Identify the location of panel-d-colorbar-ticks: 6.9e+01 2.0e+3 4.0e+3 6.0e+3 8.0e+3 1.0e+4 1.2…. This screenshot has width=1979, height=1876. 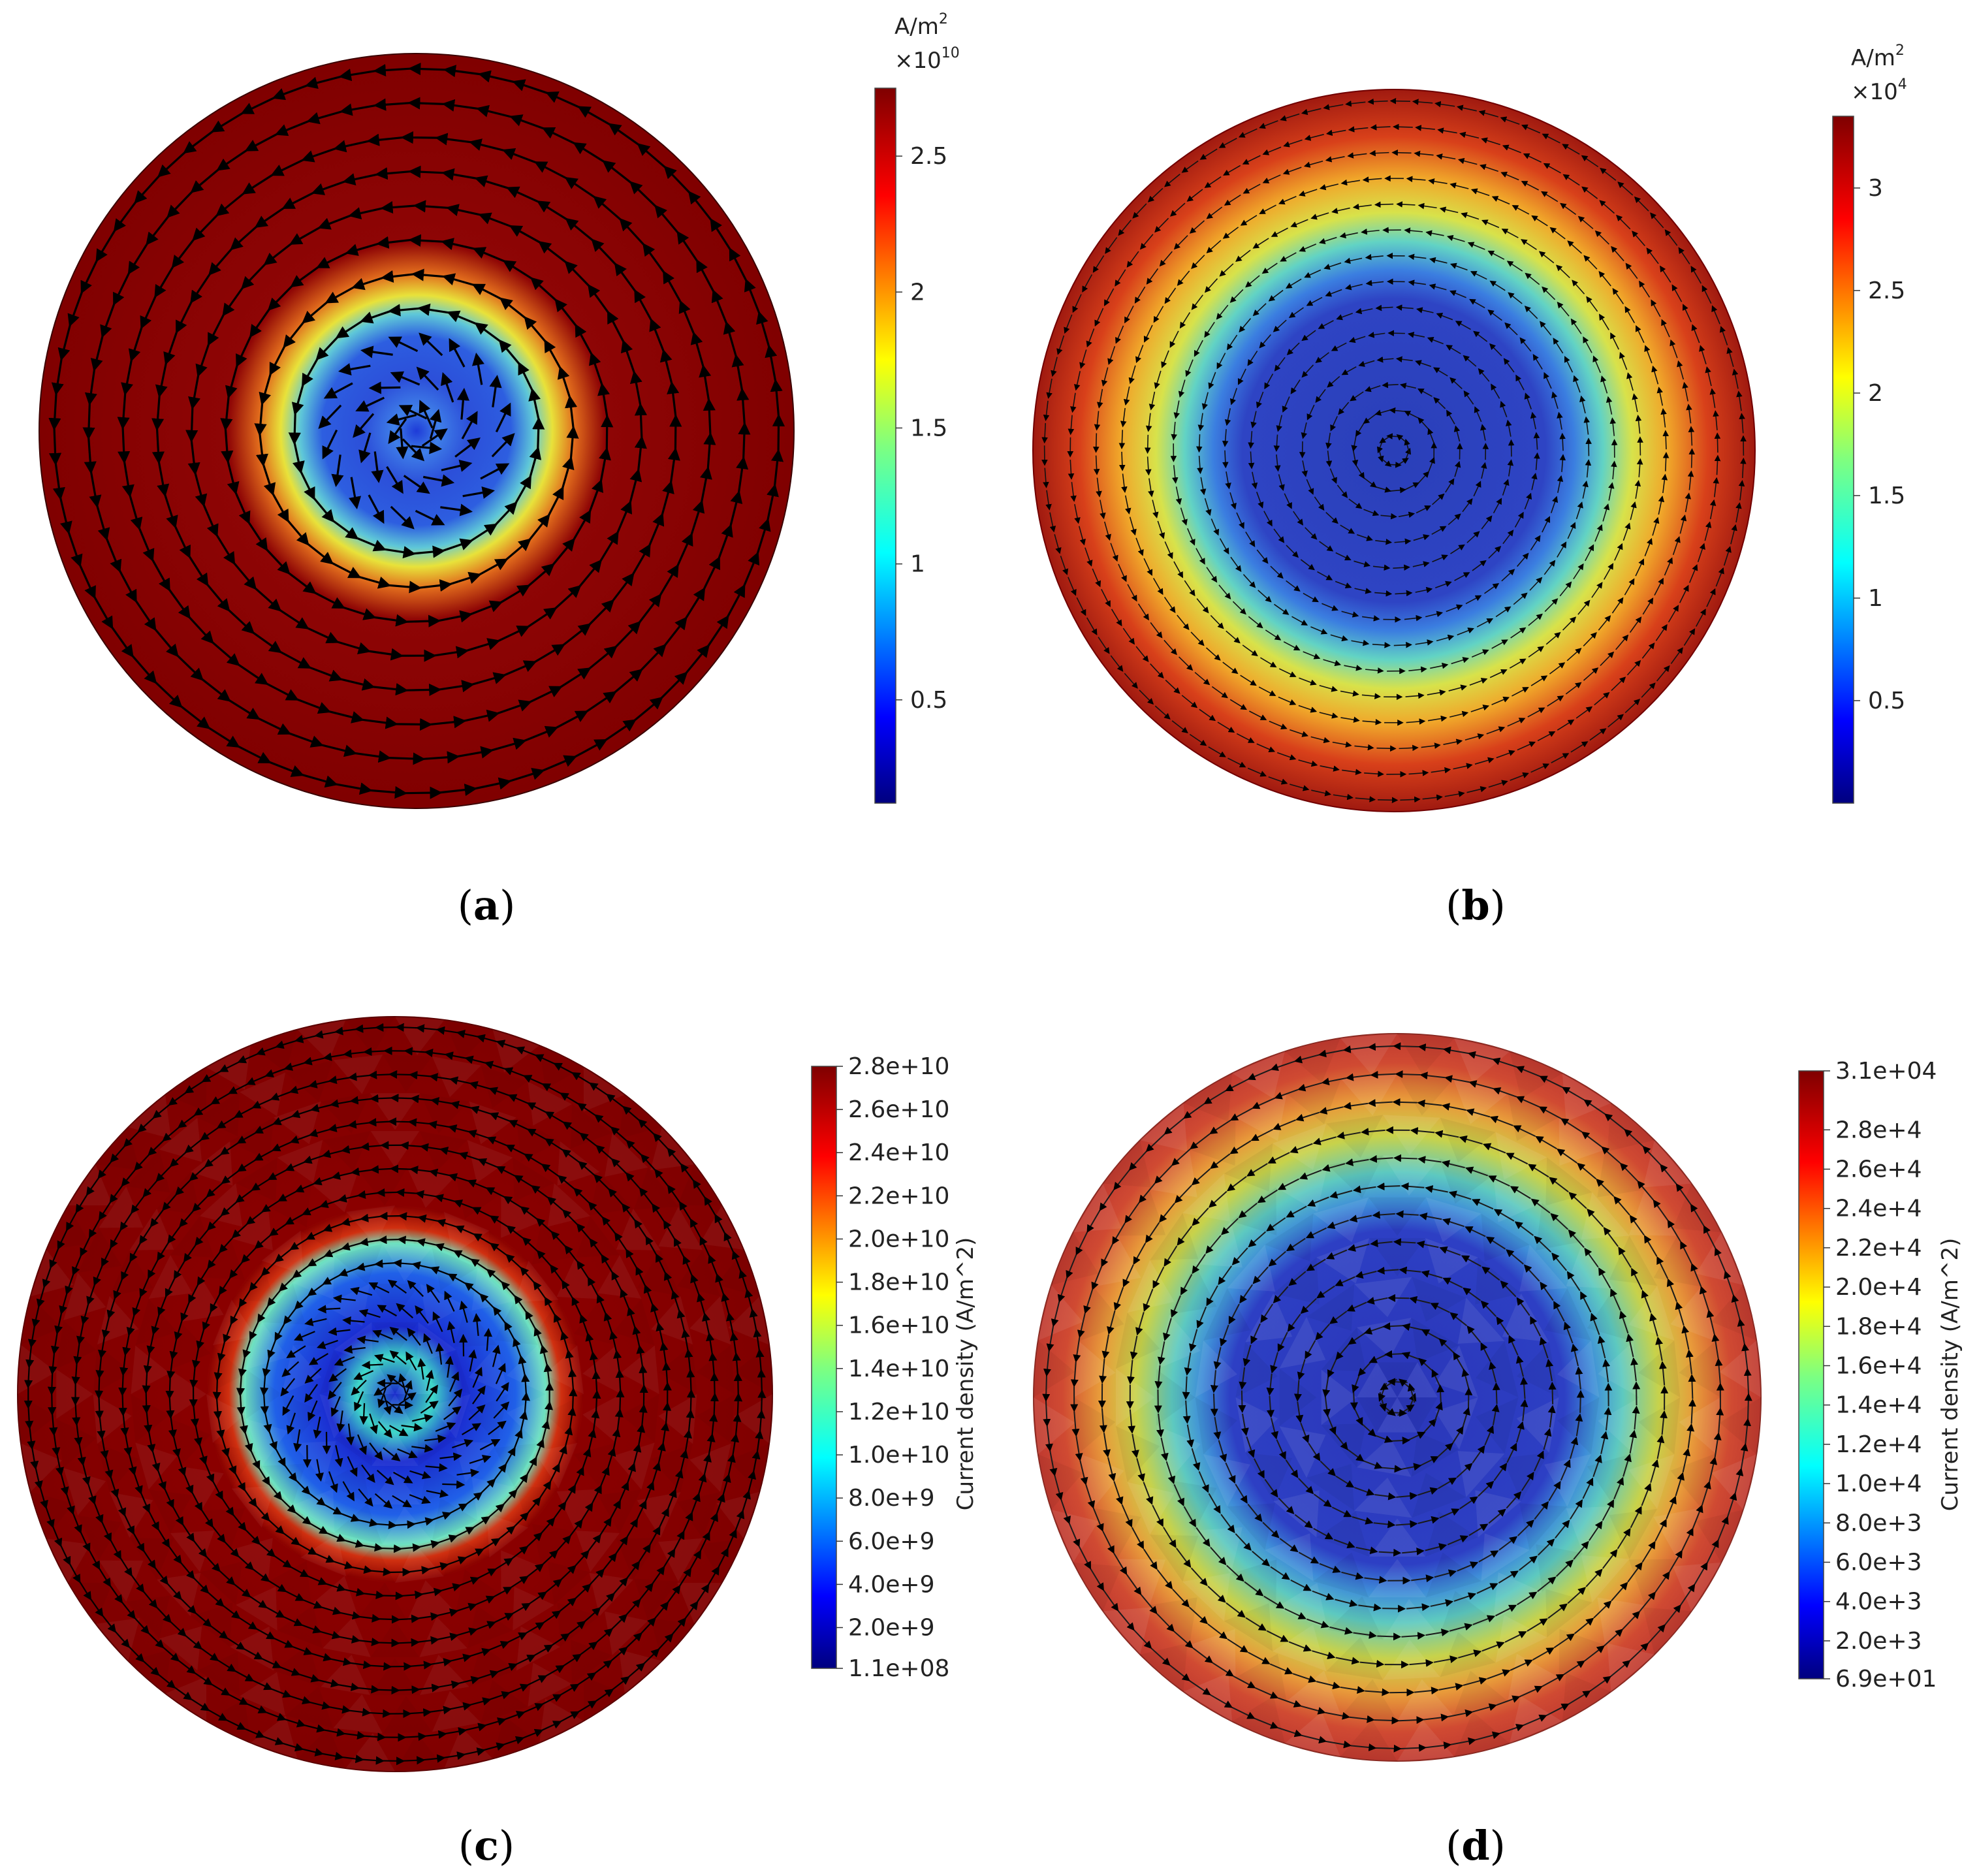
(1881, 1375).